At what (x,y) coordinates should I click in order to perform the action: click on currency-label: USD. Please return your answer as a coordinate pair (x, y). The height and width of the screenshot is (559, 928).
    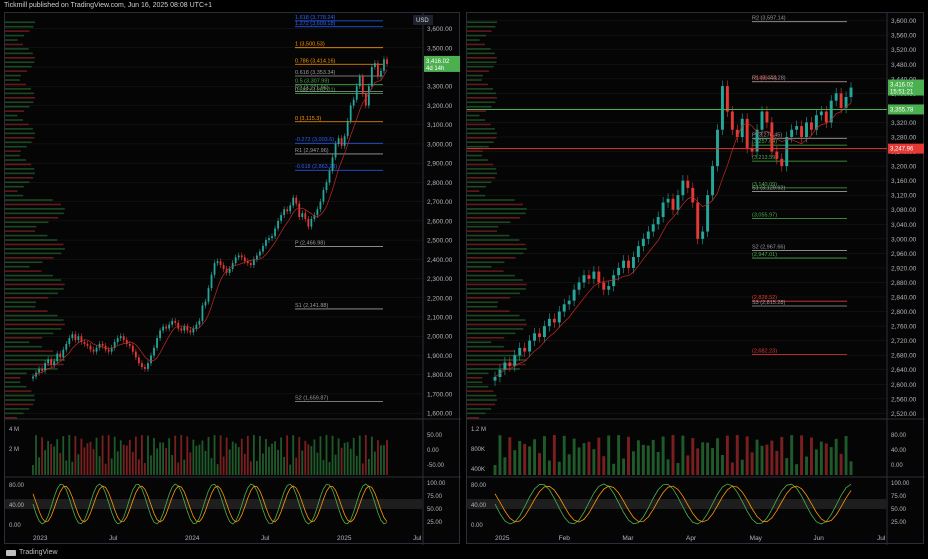
    Looking at the image, I should click on (422, 21).